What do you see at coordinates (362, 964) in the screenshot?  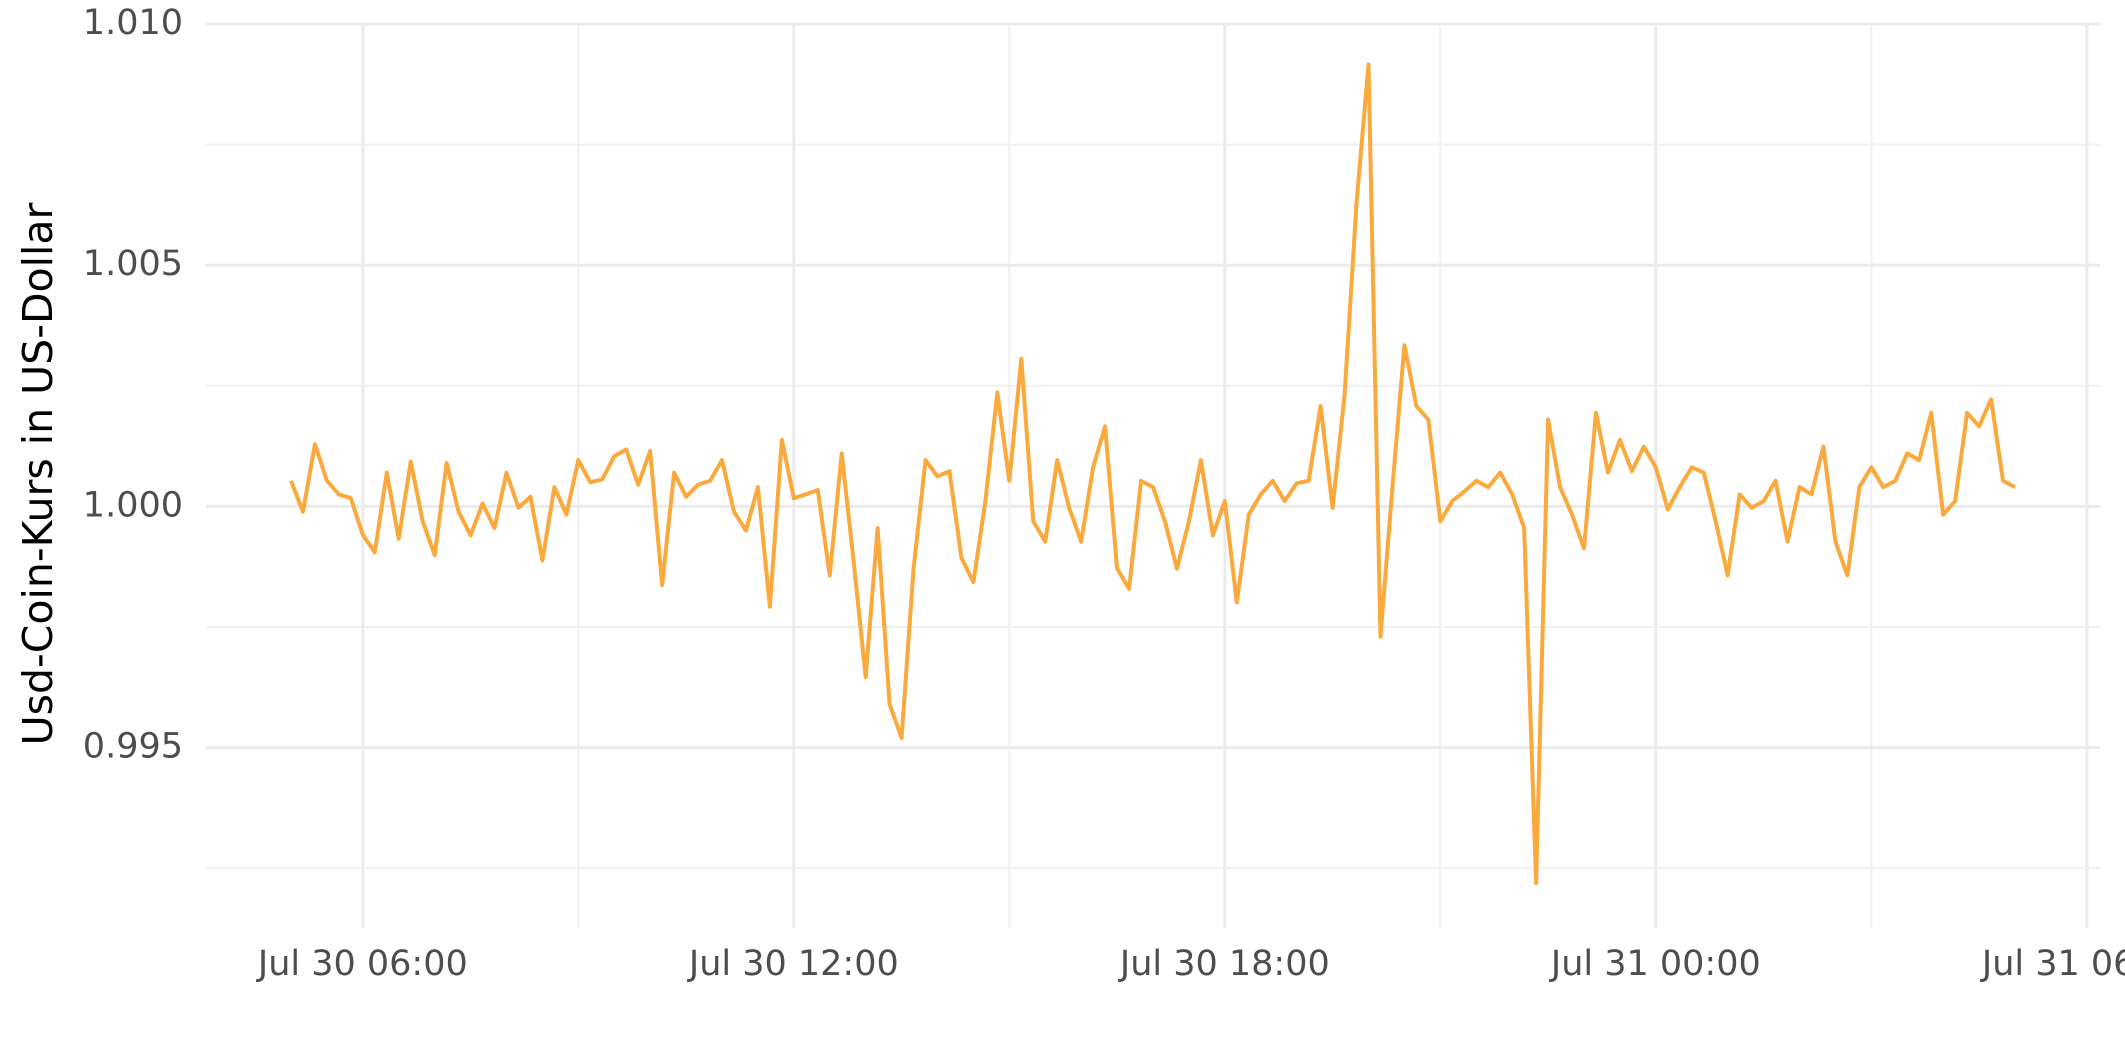 I see `x-tick-label: Jul 30 06:00` at bounding box center [362, 964].